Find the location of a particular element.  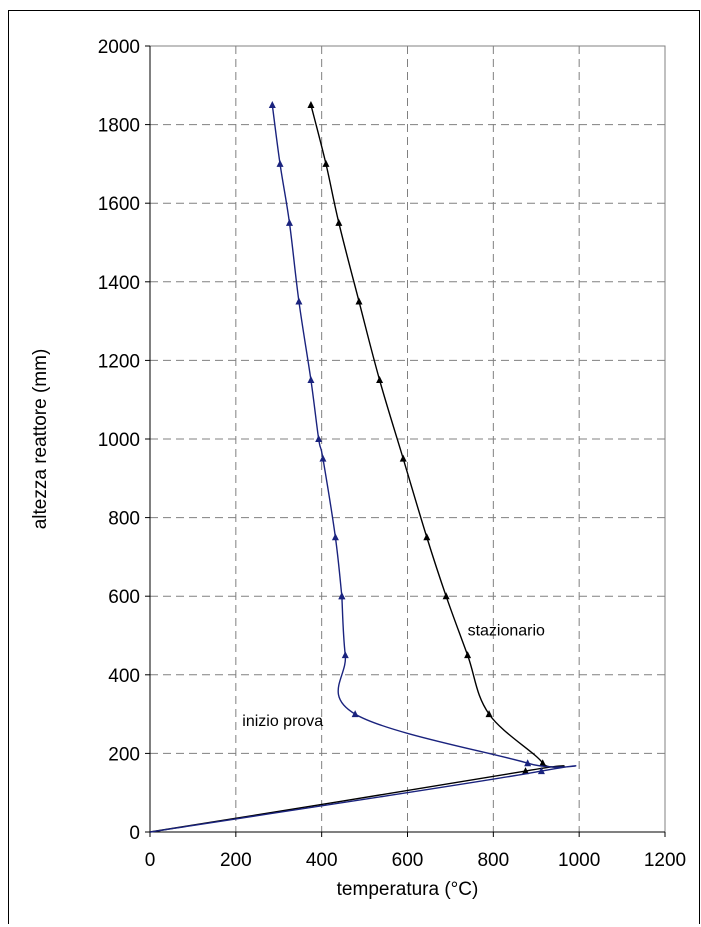

y-tick-label: 1600 is located at coordinates (119, 204).